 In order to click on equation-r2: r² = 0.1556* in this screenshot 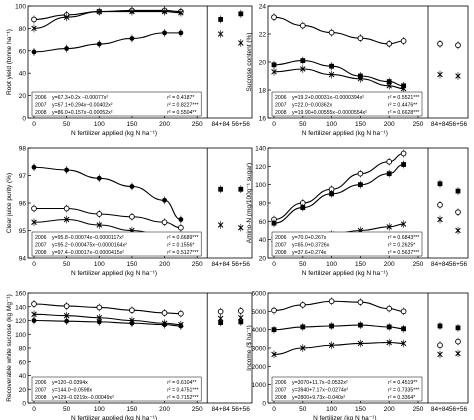, I will do `click(180, 246)`.